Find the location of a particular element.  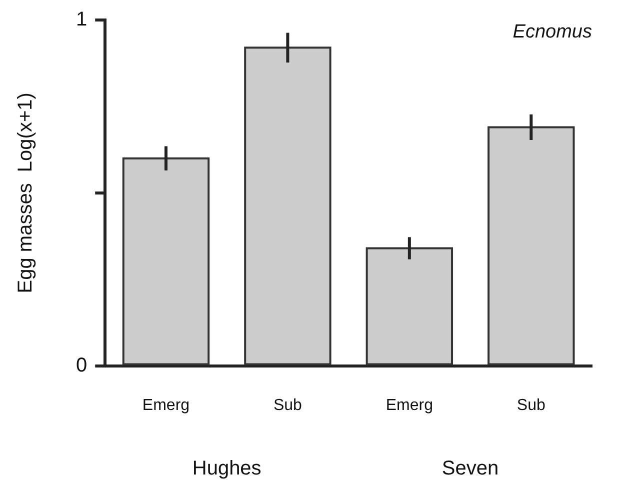

chart-title: Ecnomus is located at coordinates (552, 31).